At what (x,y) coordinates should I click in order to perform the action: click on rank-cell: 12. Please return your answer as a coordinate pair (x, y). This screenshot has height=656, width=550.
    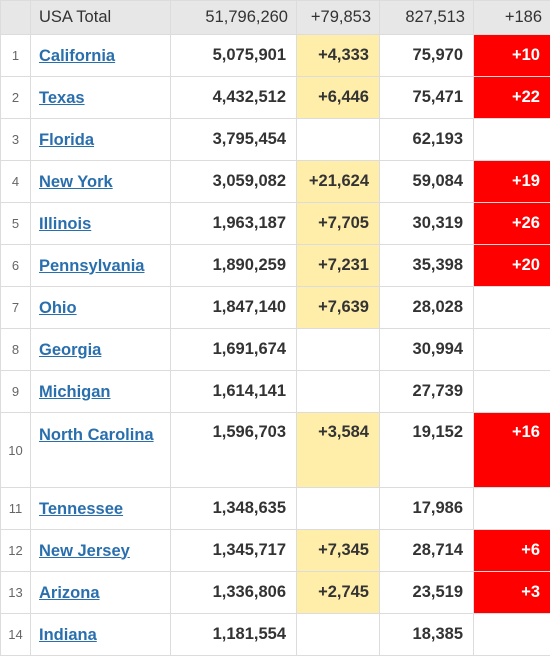
    Looking at the image, I should click on (16, 551).